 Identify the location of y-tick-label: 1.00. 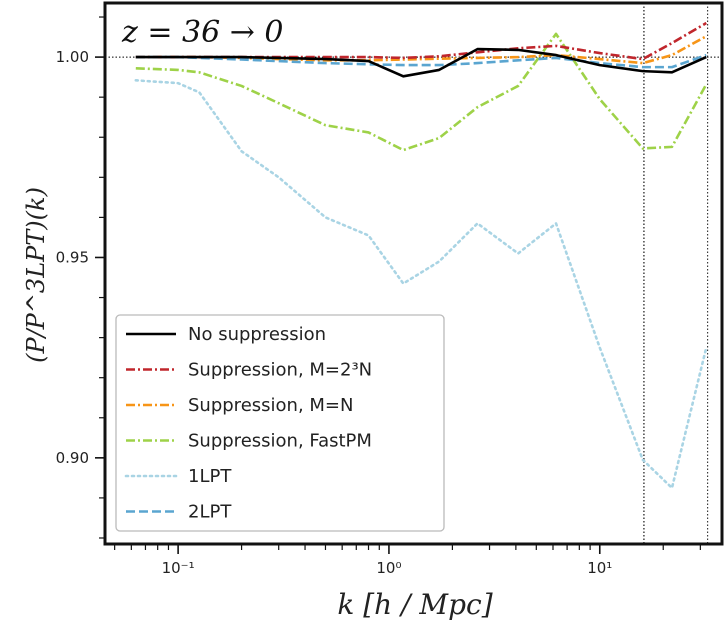
(72, 57).